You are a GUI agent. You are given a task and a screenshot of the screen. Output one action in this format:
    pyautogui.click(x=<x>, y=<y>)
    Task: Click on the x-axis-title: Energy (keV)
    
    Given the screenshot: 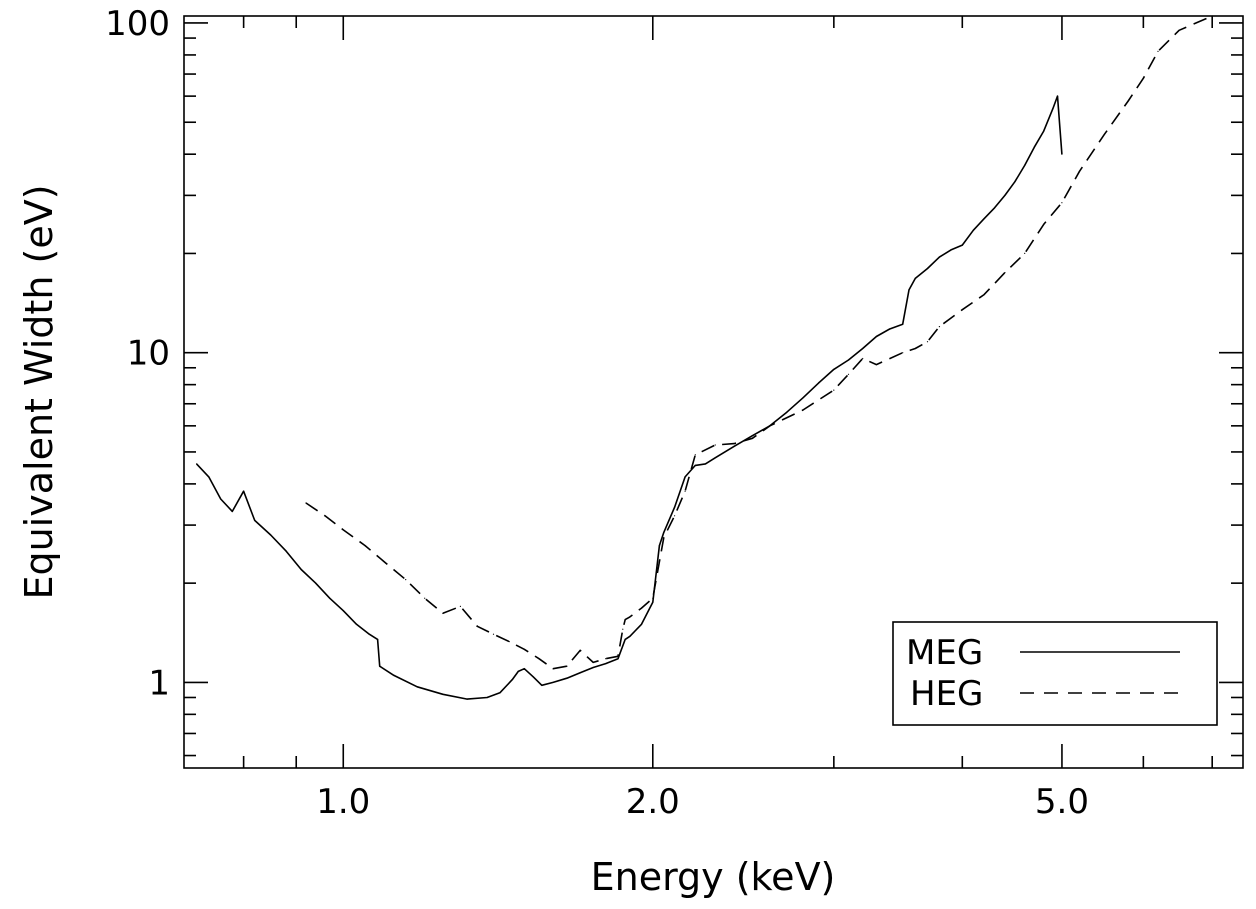 What is the action you would take?
    pyautogui.click(x=713, y=877)
    